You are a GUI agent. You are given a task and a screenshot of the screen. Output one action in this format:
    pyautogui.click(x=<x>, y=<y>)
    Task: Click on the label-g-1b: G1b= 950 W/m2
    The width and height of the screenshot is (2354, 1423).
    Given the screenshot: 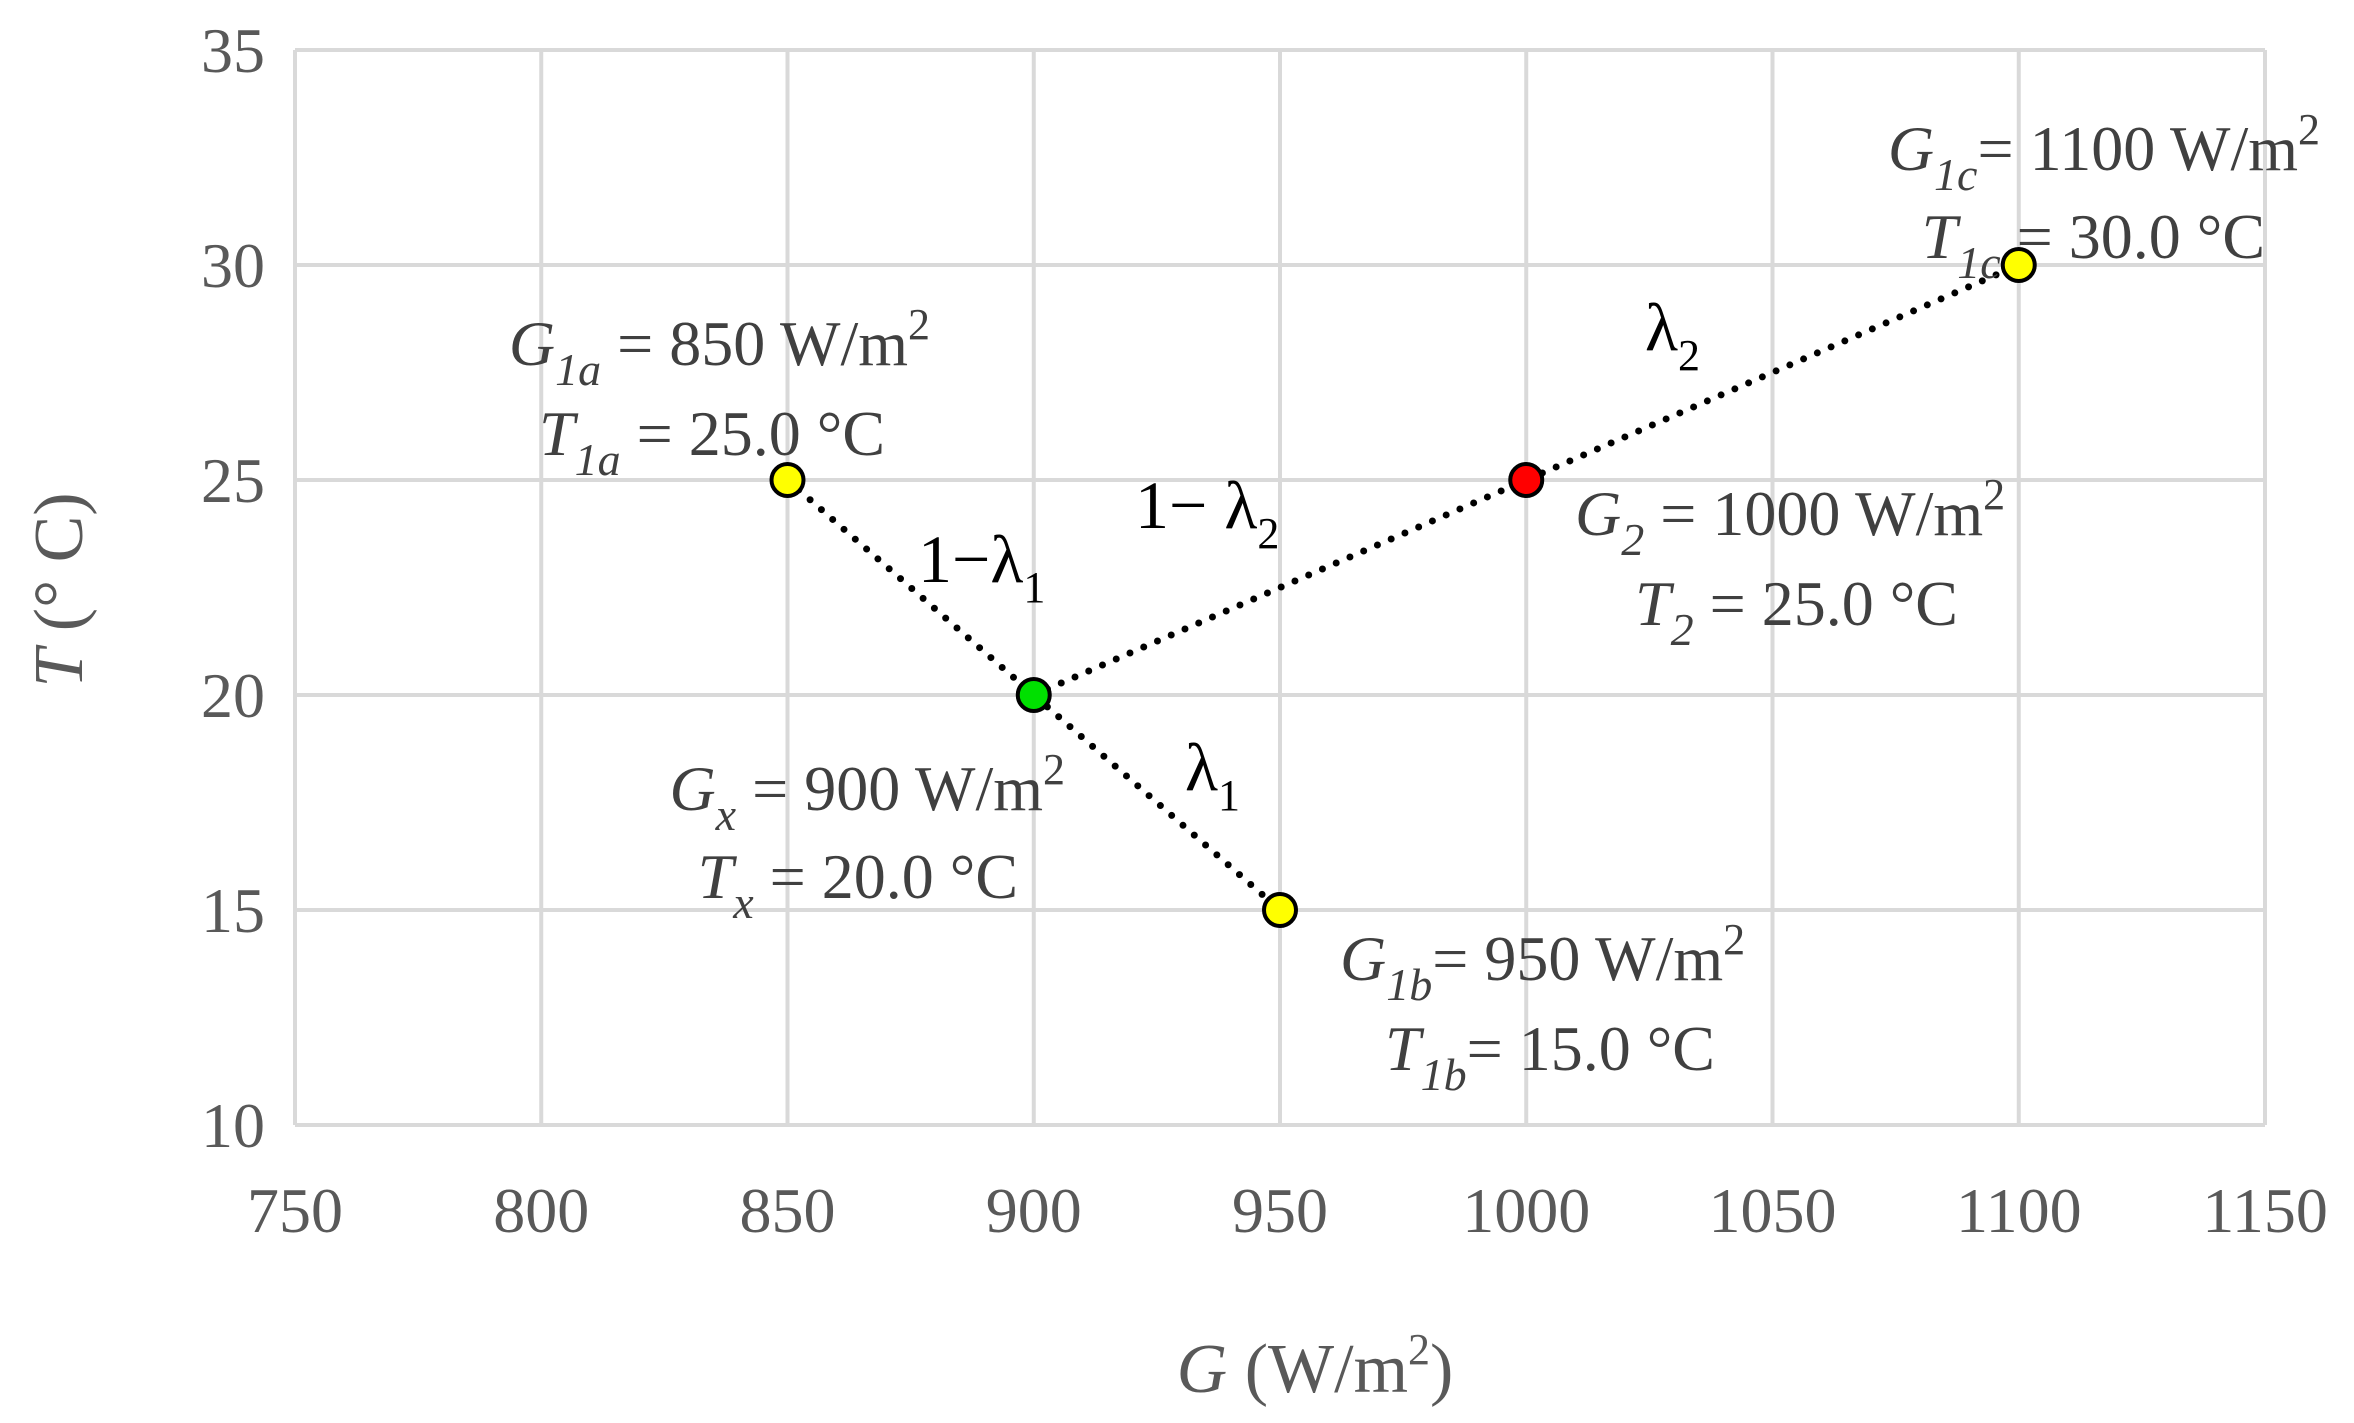 What is the action you would take?
    pyautogui.click(x=1542, y=962)
    